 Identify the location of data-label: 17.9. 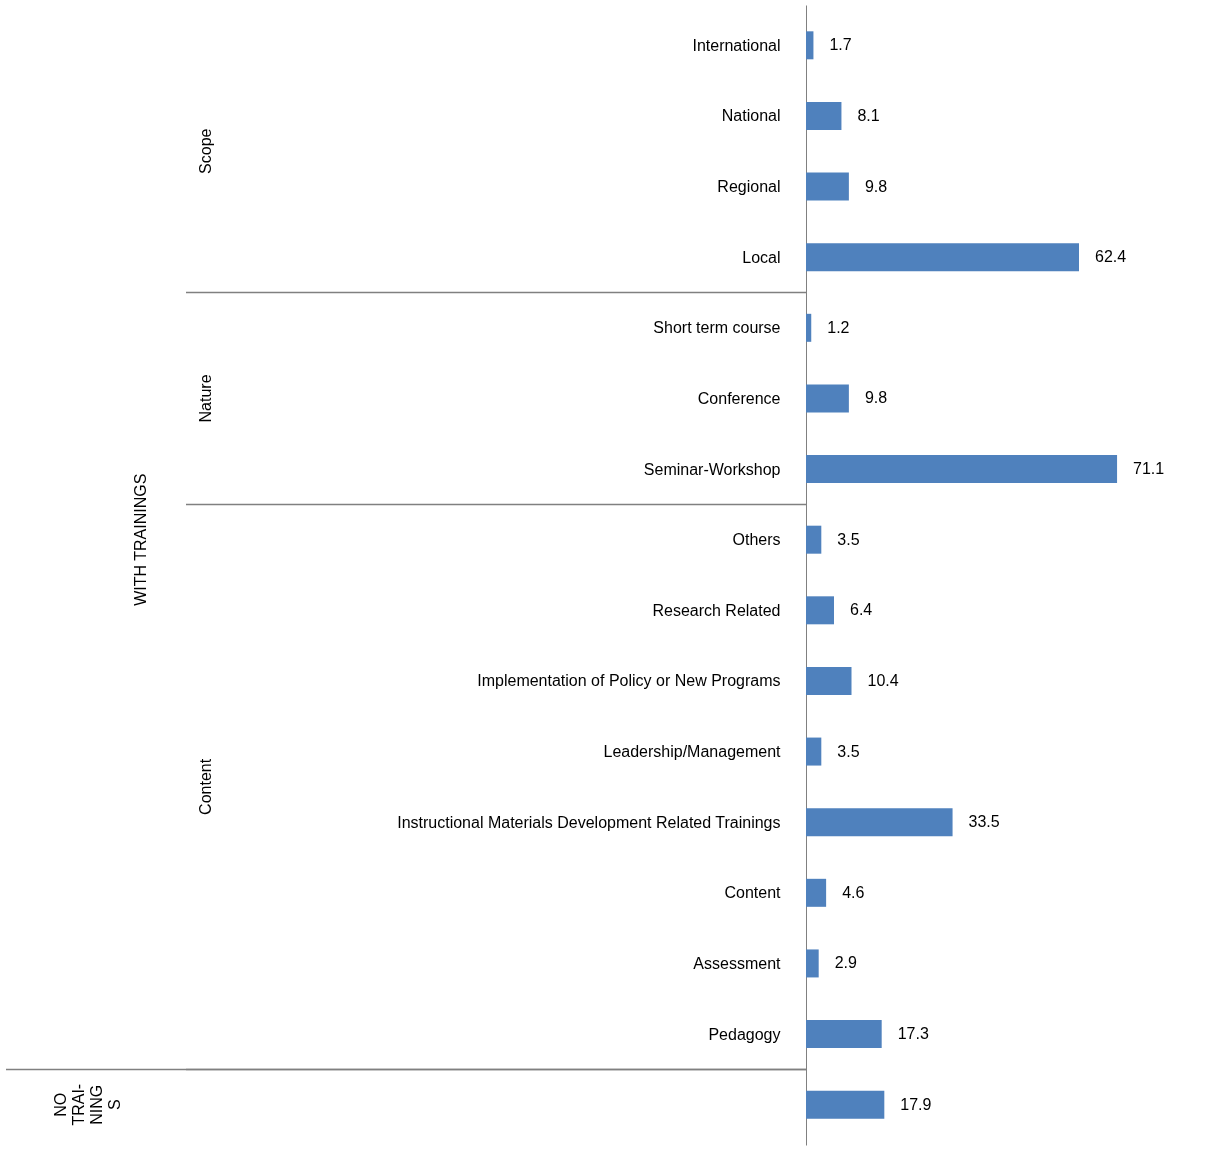
(916, 1104).